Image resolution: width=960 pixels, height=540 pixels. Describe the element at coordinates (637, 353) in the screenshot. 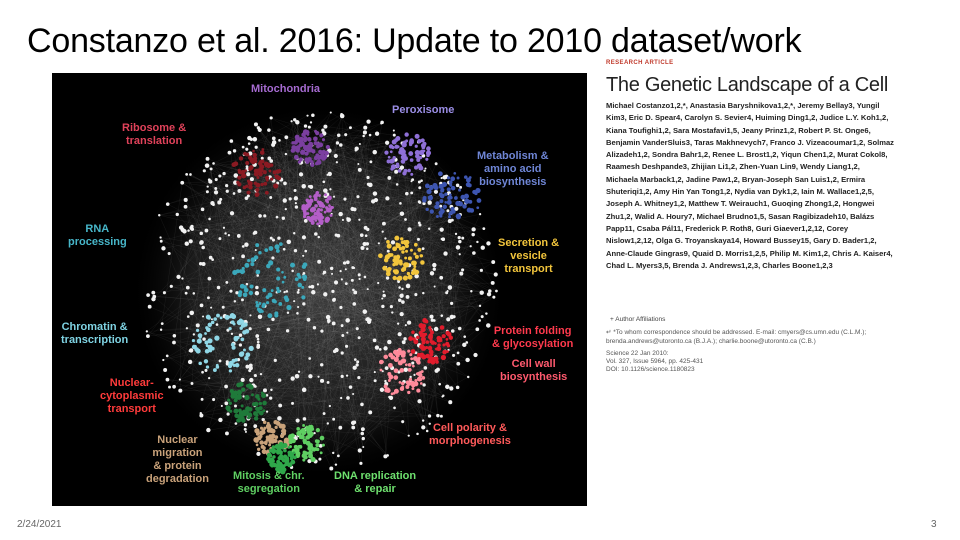

I see `citation-line: Science 22 Jan 2010:` at that location.